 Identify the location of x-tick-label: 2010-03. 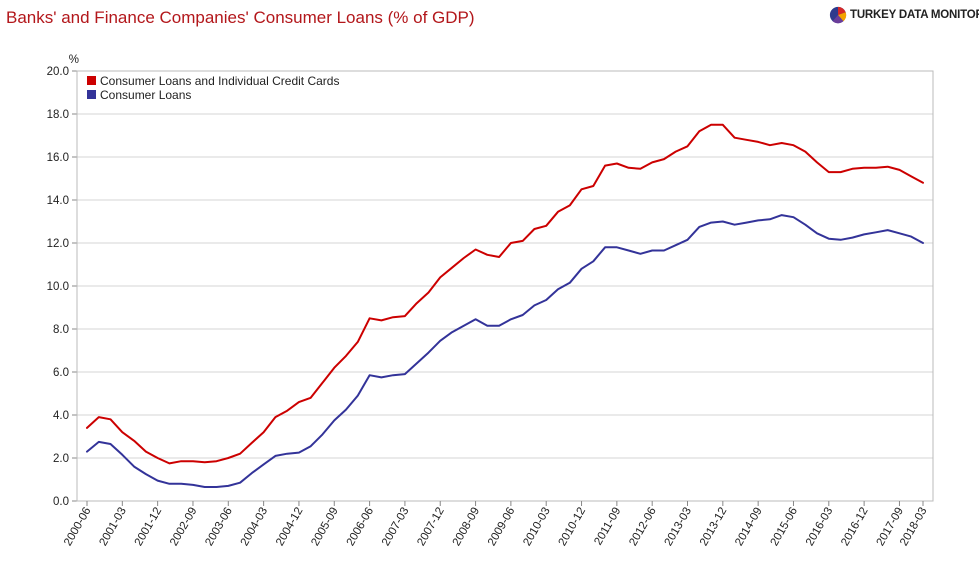
(537, 527).